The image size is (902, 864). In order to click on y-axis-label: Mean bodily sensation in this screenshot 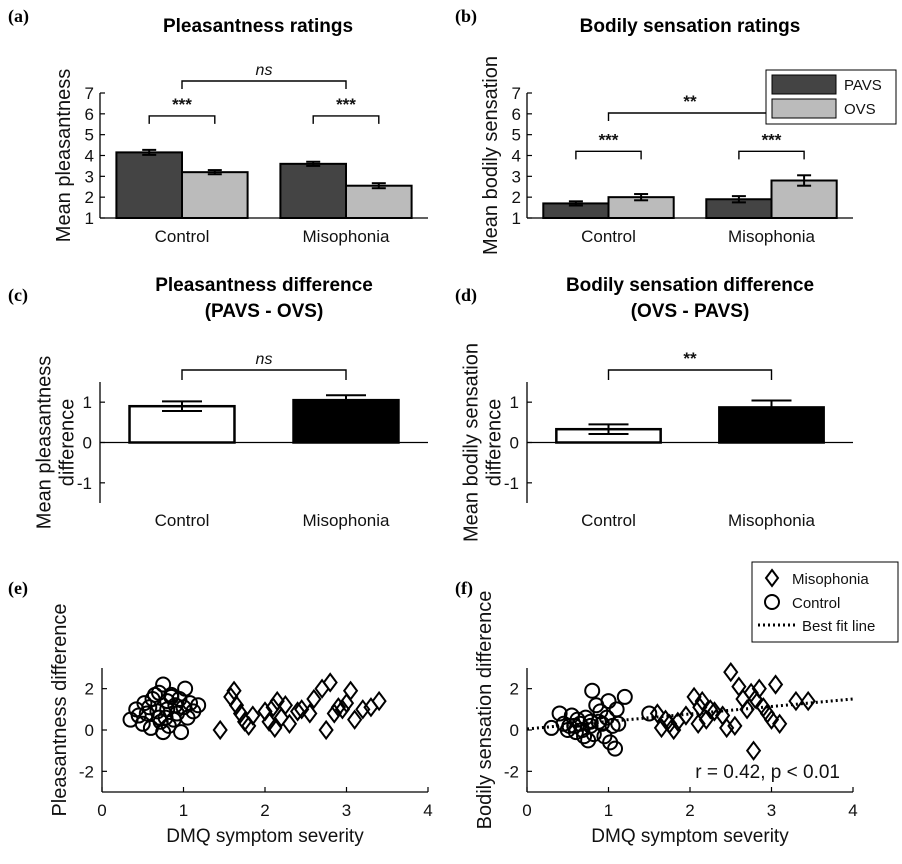, I will do `click(491, 155)`.